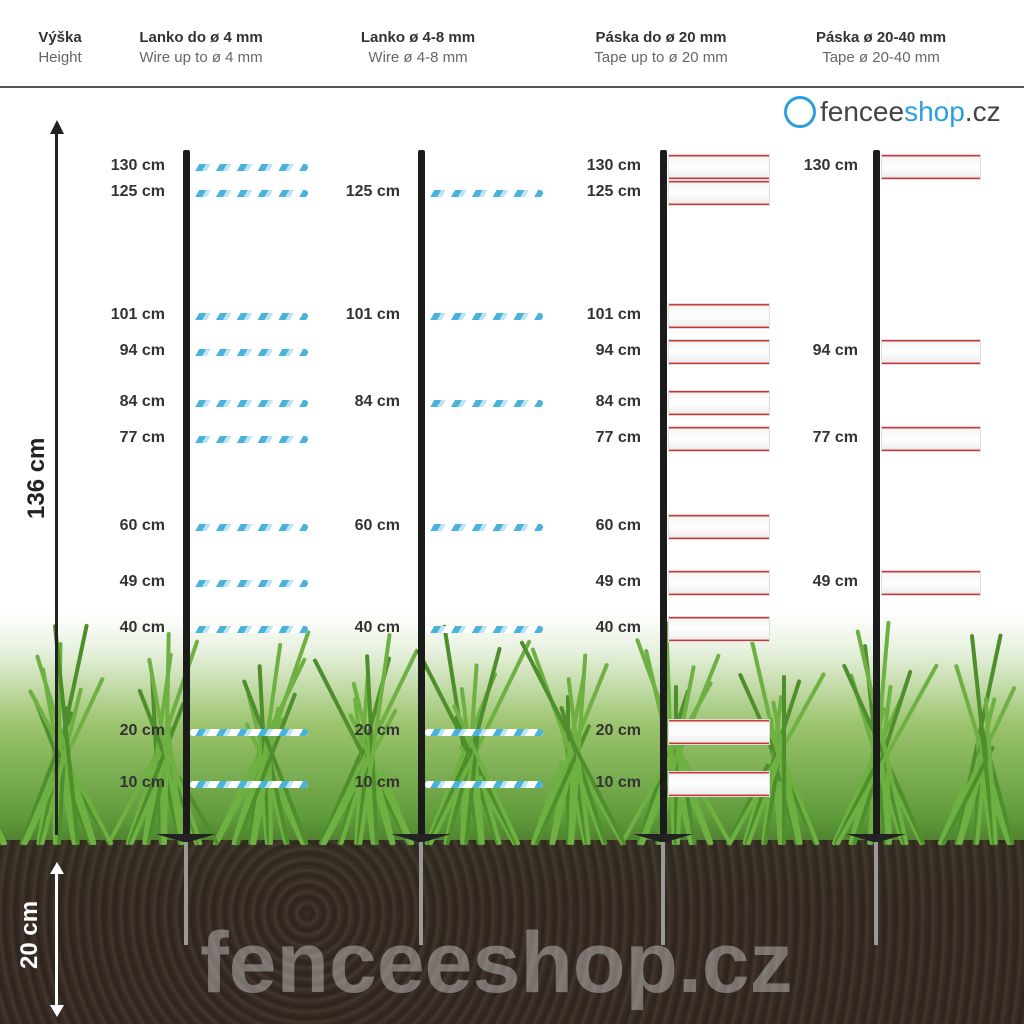 Image resolution: width=1024 pixels, height=1024 pixels. I want to click on header-cz: Lanko do ø 4 mm, so click(201, 37).